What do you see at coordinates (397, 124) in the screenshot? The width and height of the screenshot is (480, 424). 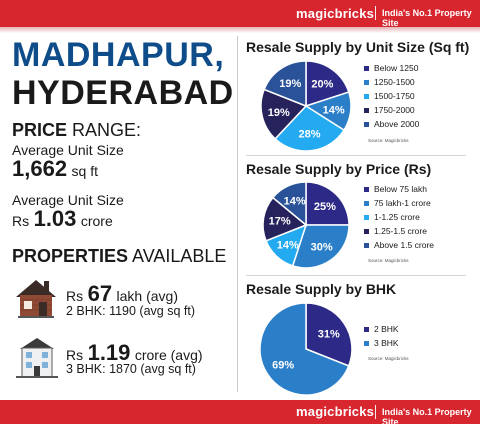 I see `legend-label: Above 2000` at bounding box center [397, 124].